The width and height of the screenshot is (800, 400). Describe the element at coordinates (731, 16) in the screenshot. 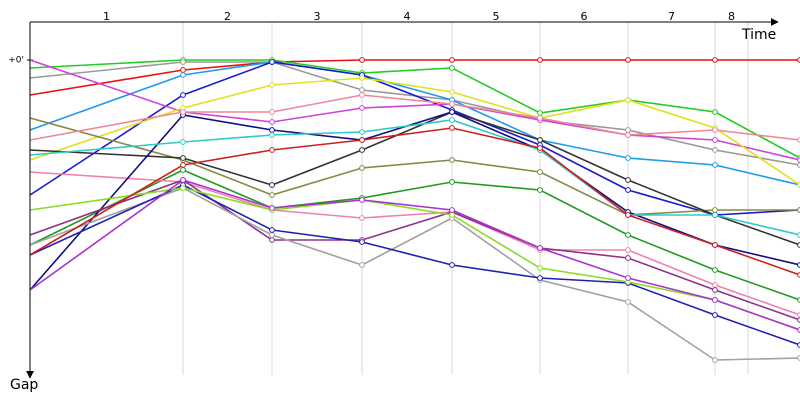

I see `lap-label: 8` at that location.